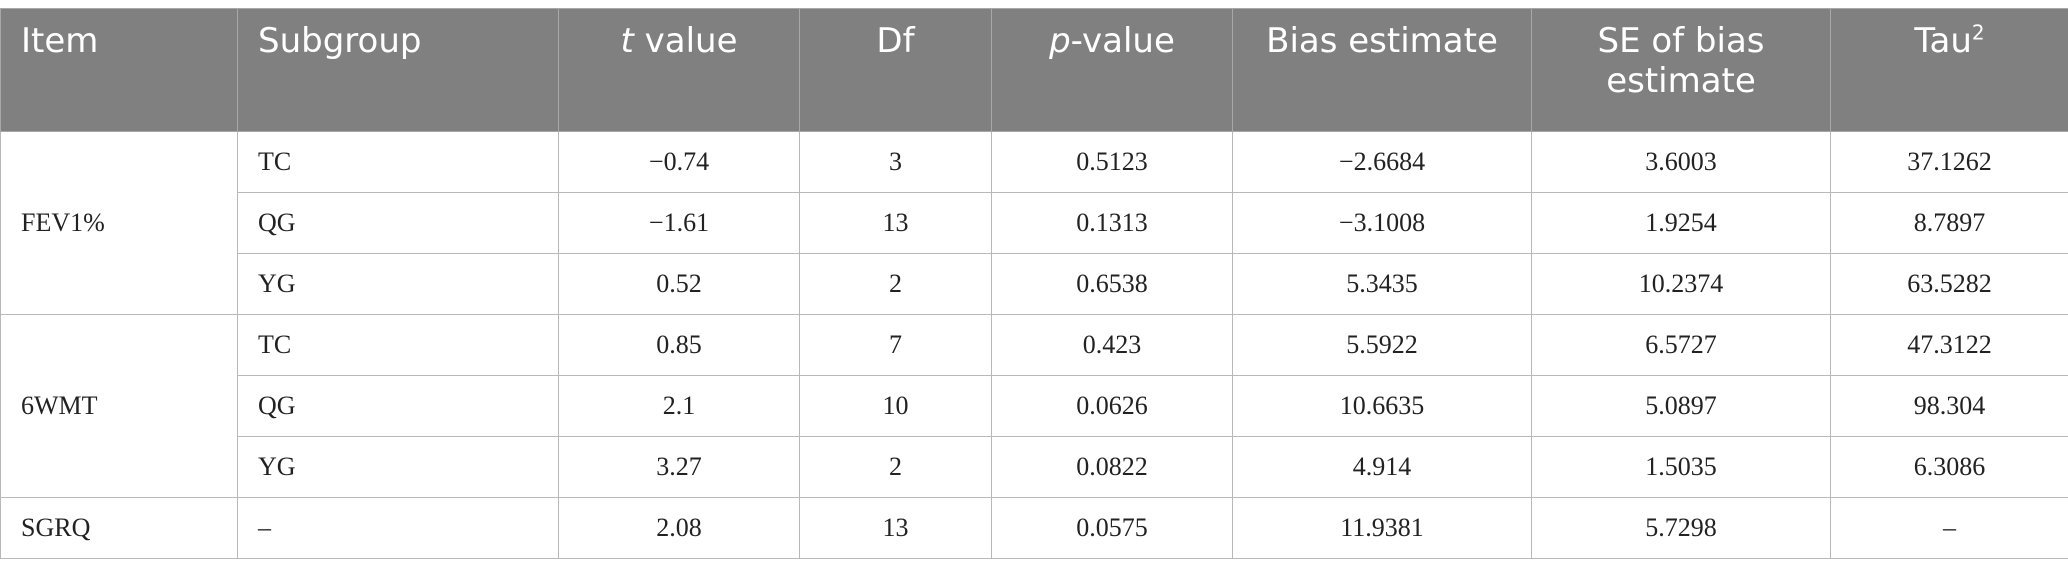 The image size is (2068, 568). Describe the element at coordinates (1112, 528) in the screenshot. I see `cell-p-value: 0.0575` at that location.